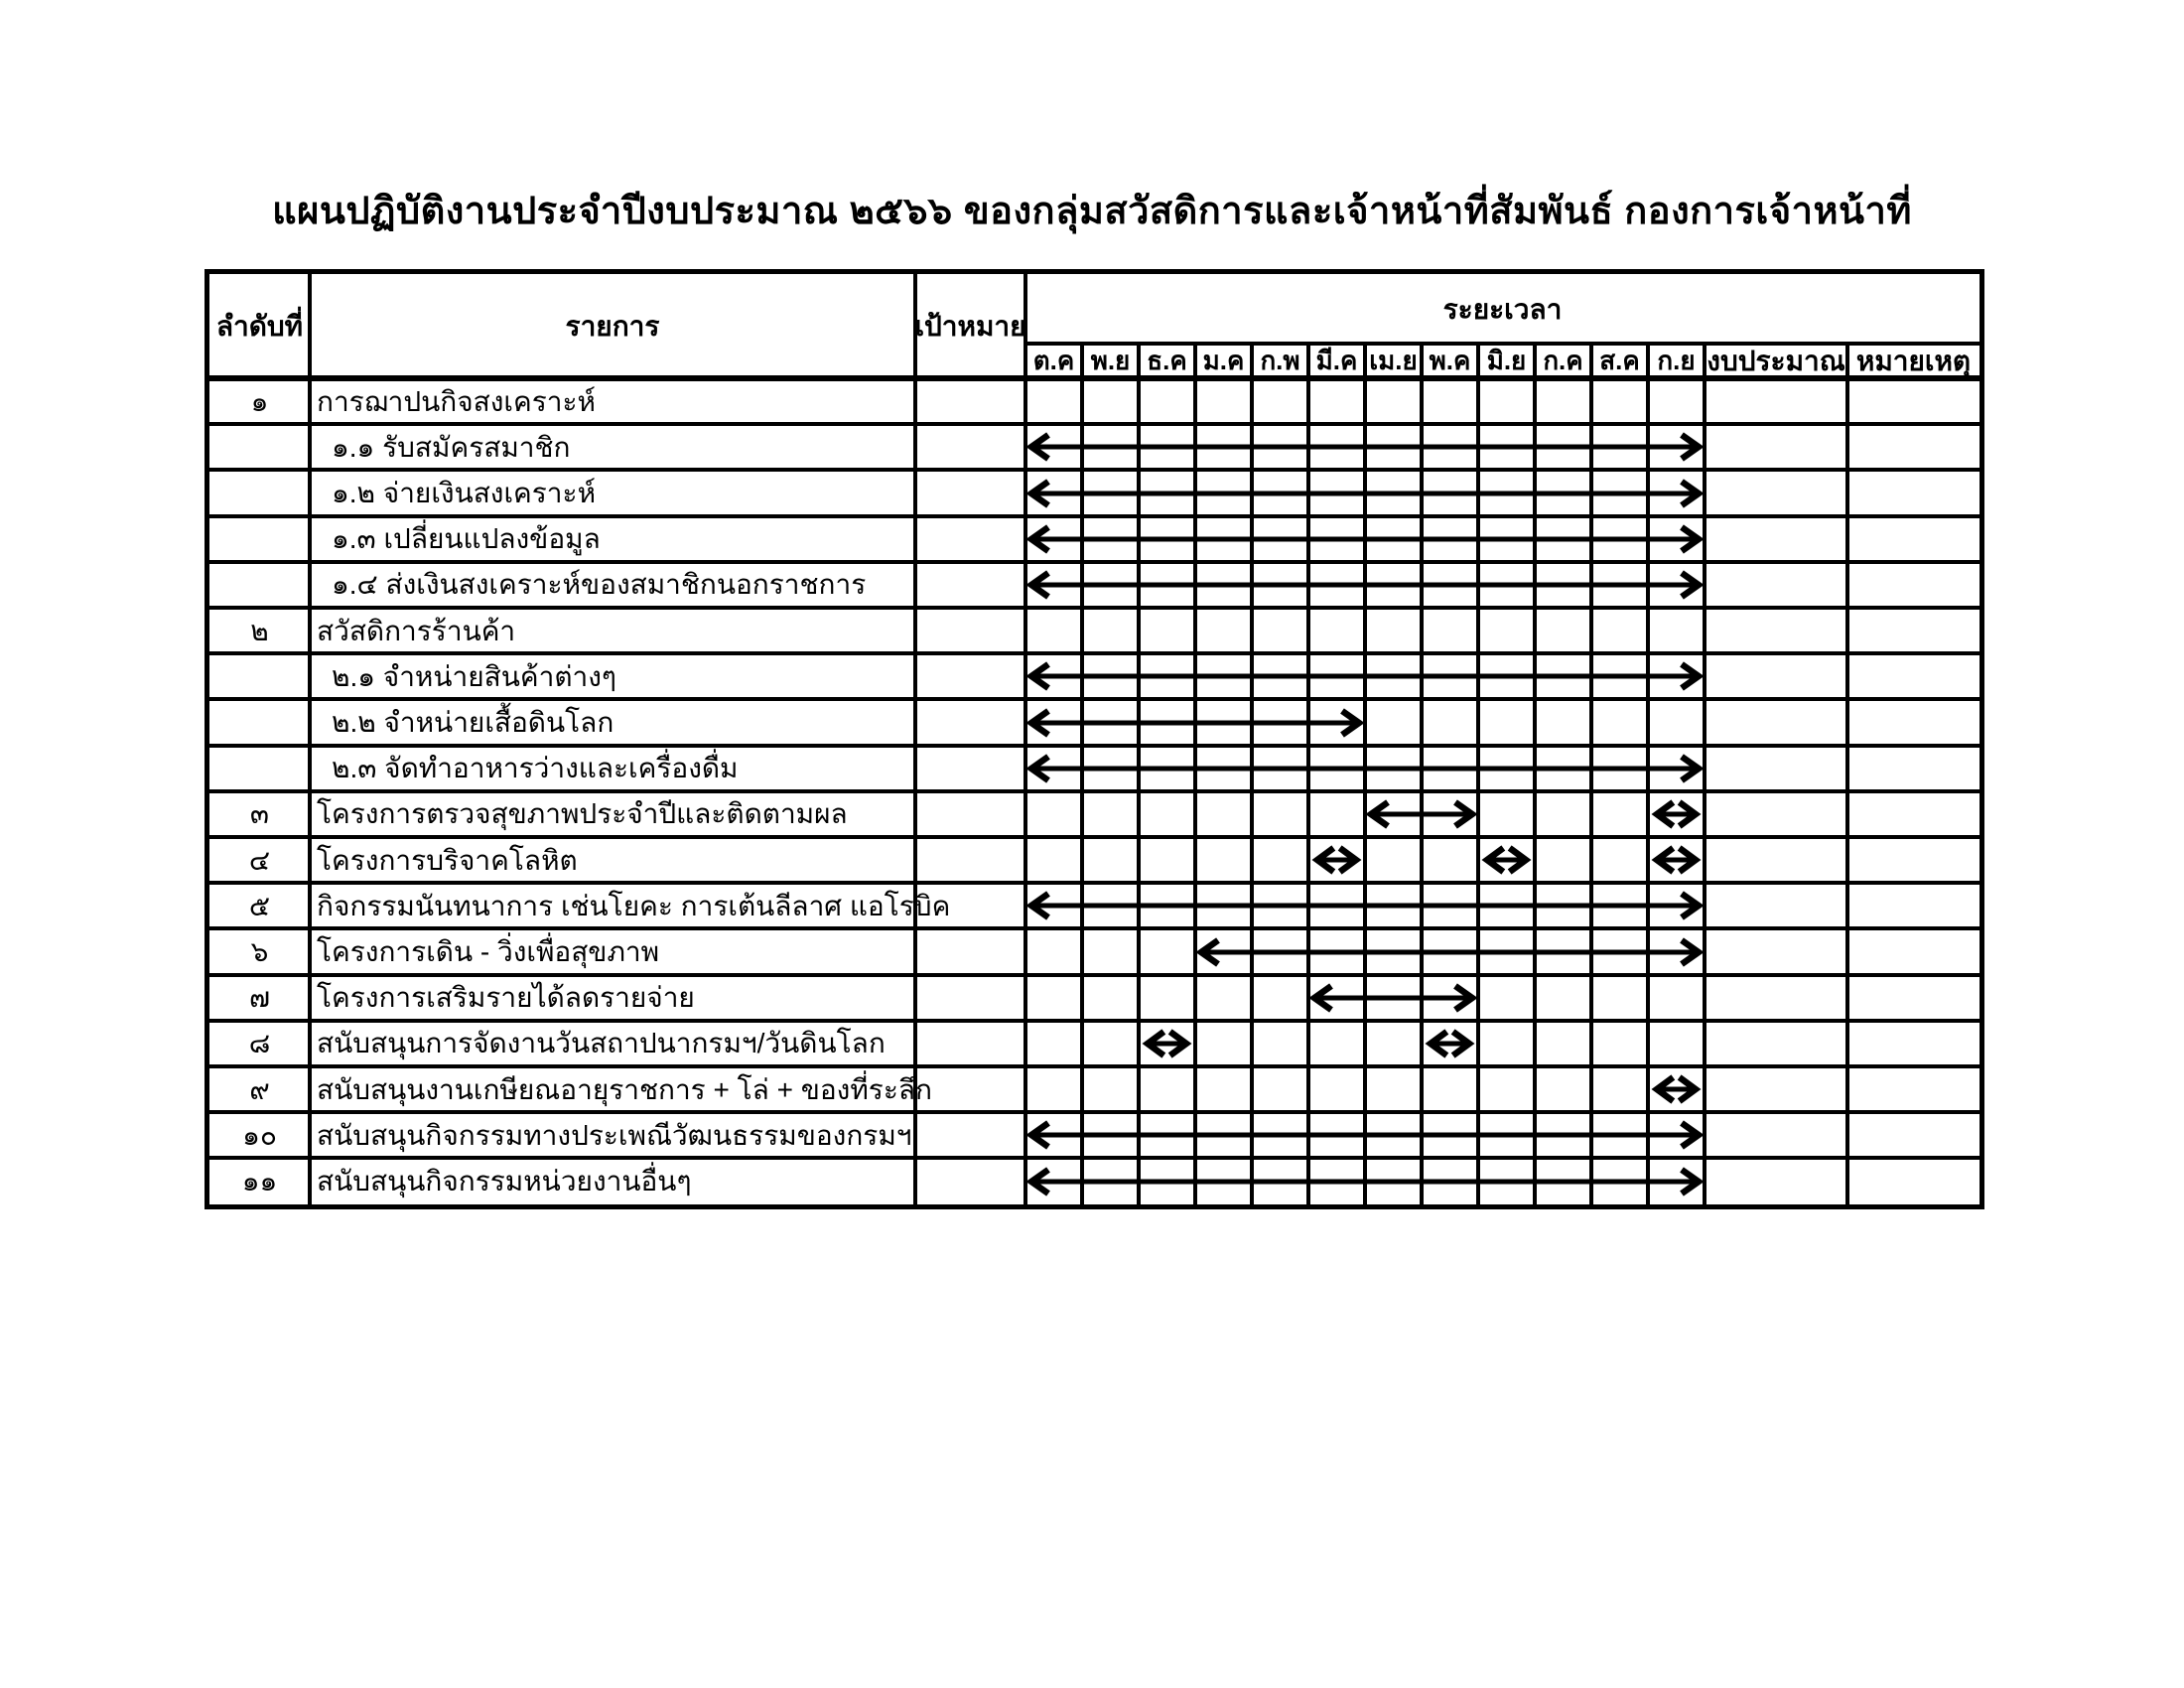 The height and width of the screenshot is (1688, 2184). I want to click on row-item-cell: สวัสดิการร้านค้า, so click(416, 630).